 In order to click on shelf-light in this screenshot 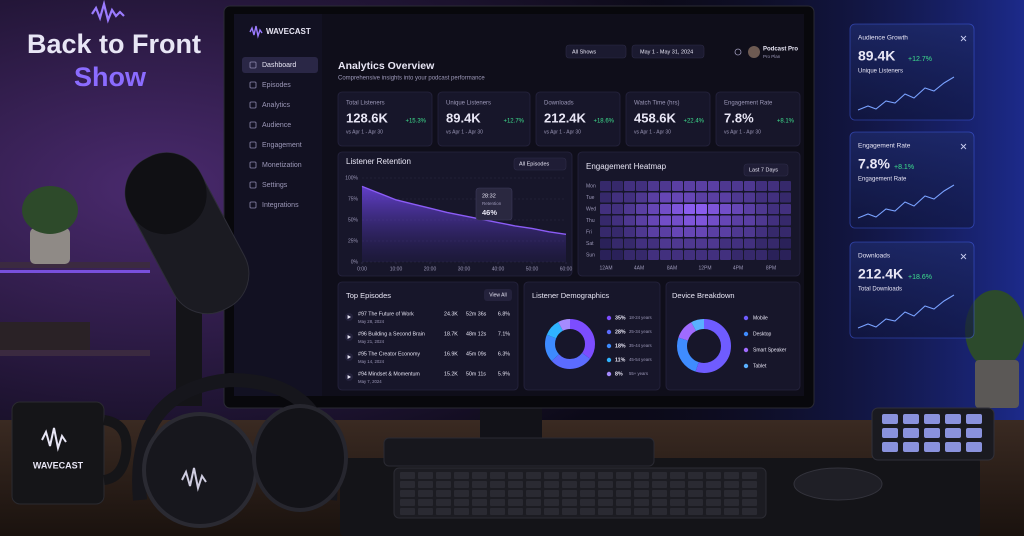, I will do `click(75, 271)`.